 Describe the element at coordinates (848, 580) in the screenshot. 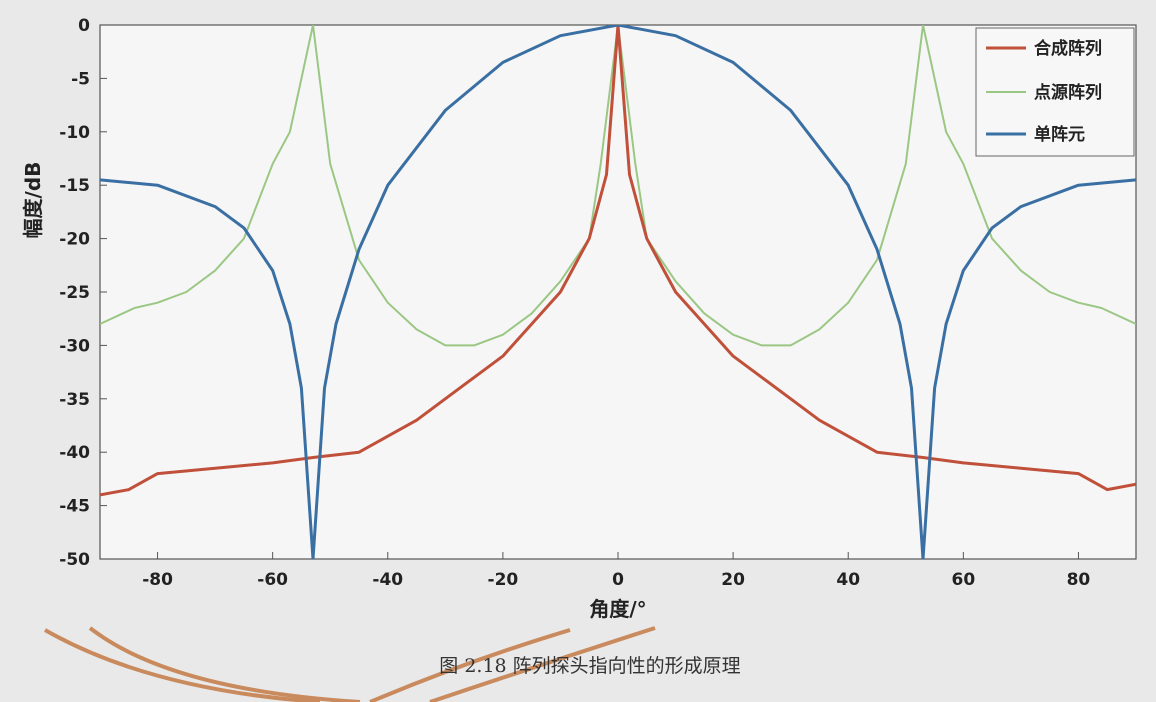

I see `x-tick-label: 40` at that location.